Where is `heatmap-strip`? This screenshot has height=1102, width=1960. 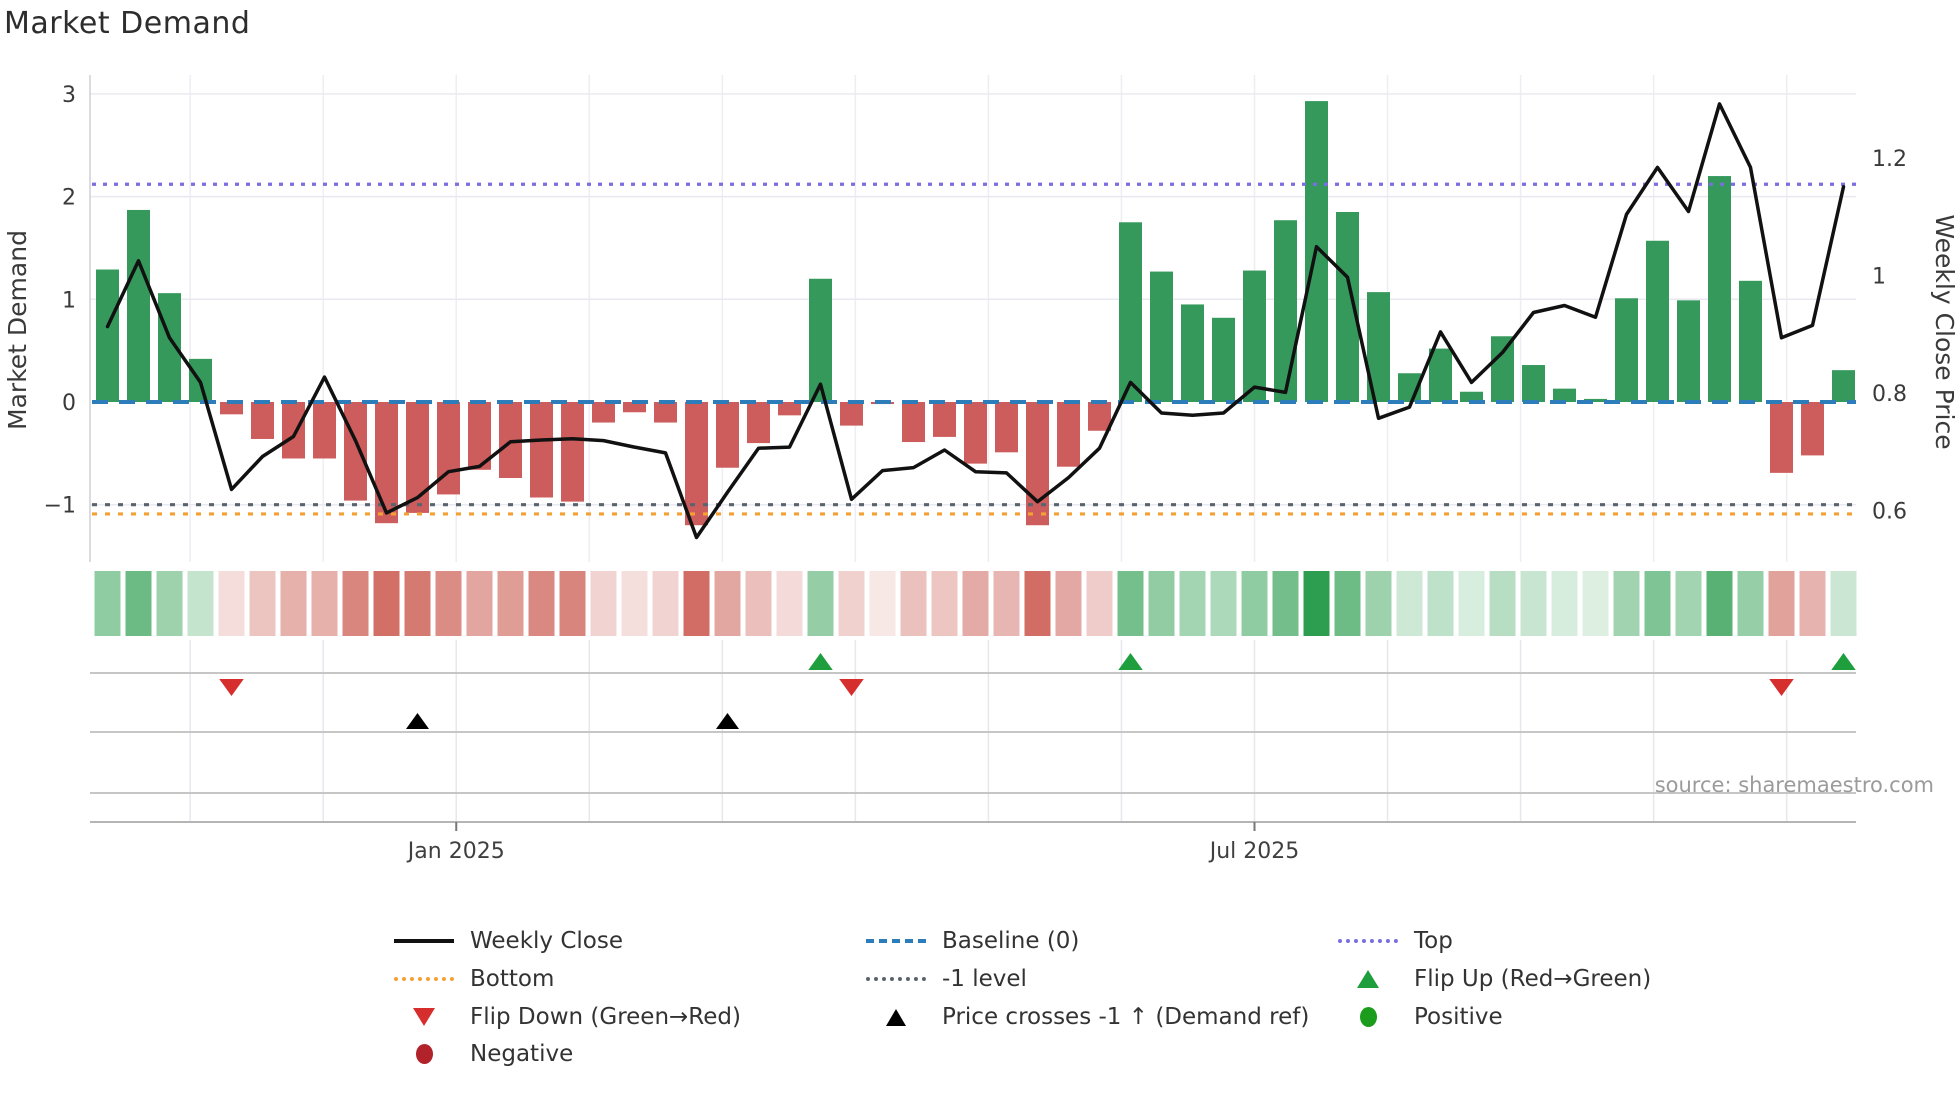
heatmap-strip is located at coordinates (975, 603).